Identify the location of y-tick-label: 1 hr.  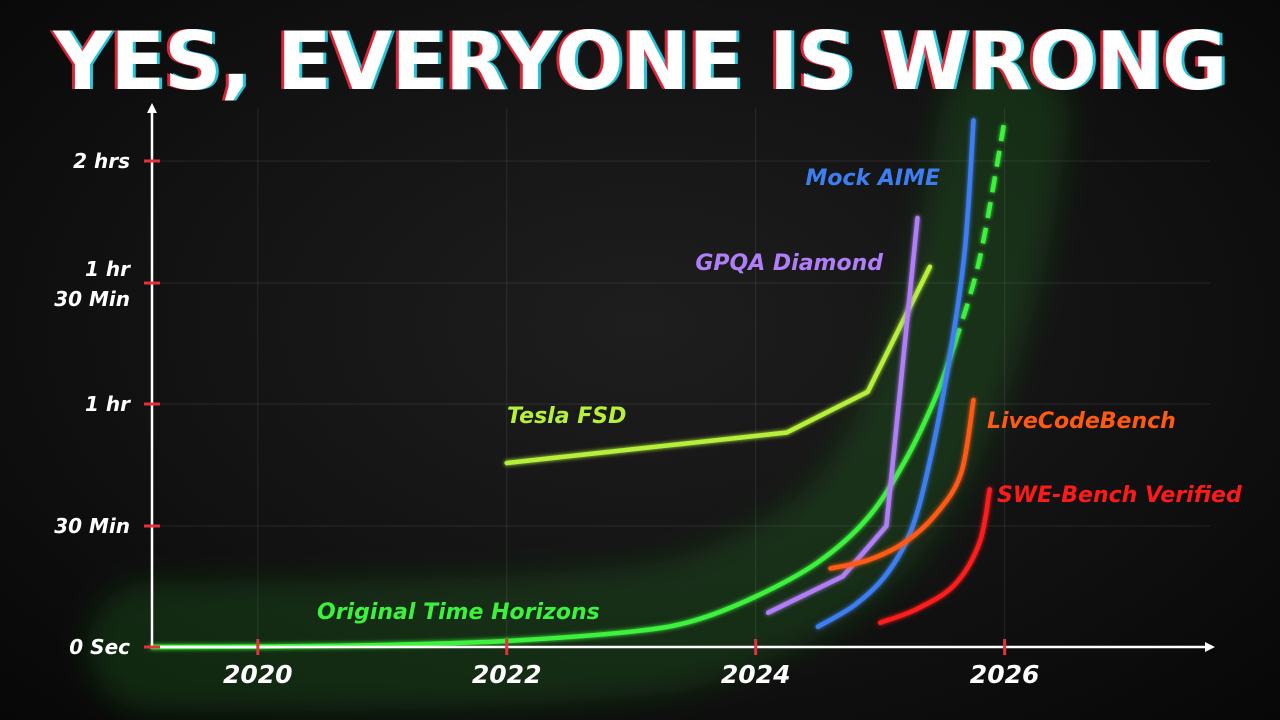
(108, 404).